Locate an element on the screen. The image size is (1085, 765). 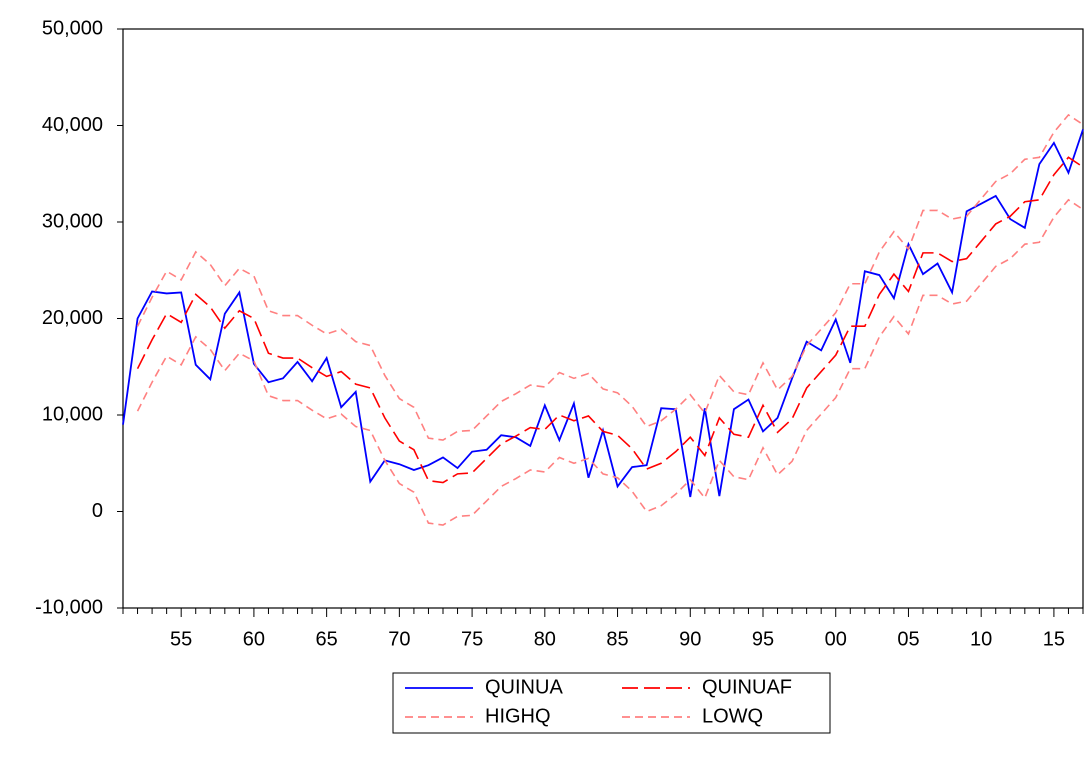
legend-box is located at coordinates (611, 703).